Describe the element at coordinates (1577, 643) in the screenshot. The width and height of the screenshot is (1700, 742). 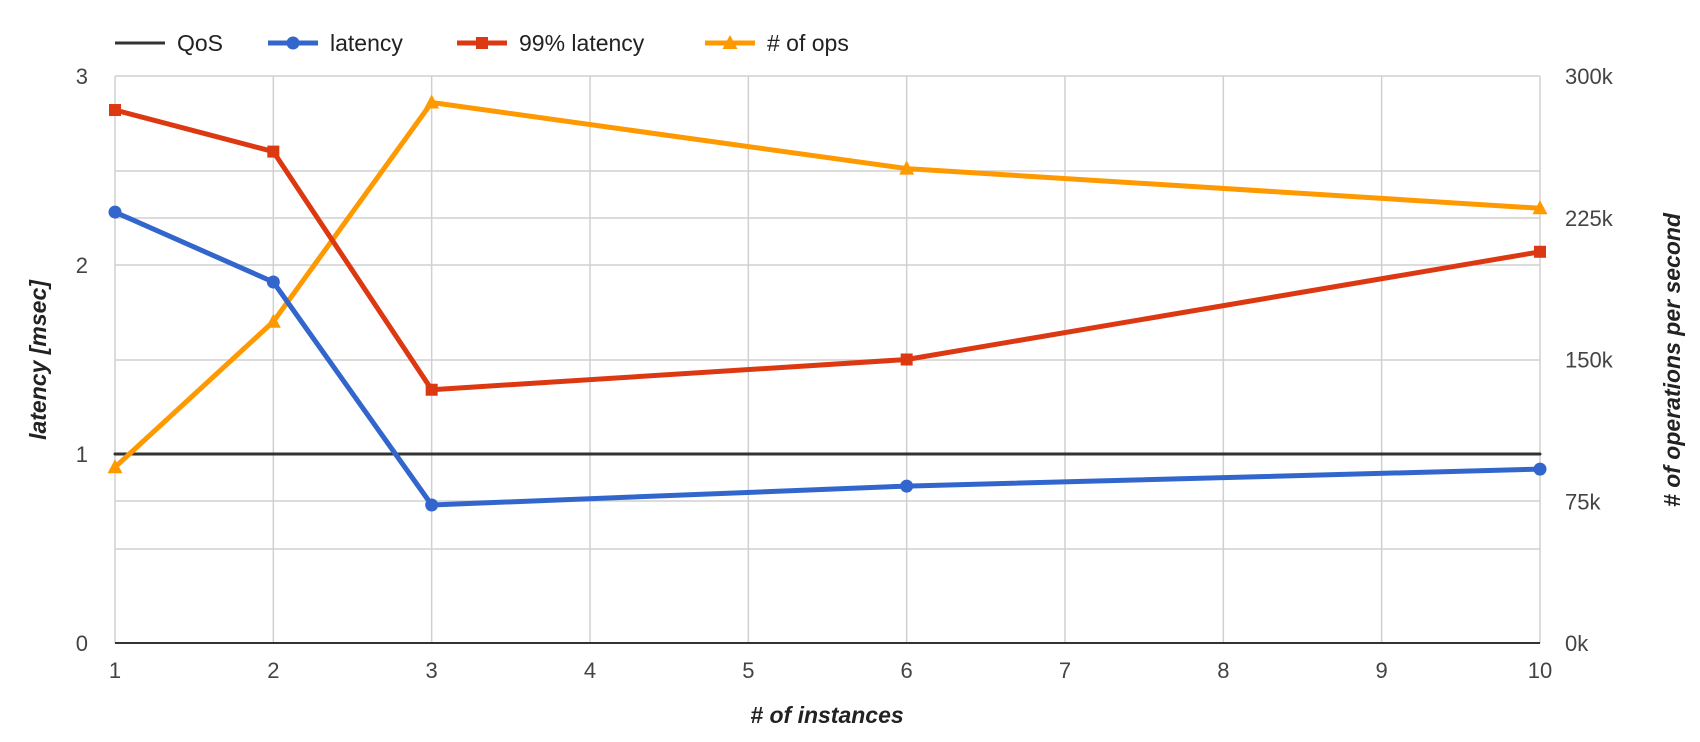
I see `right-tick-label: 0k` at that location.